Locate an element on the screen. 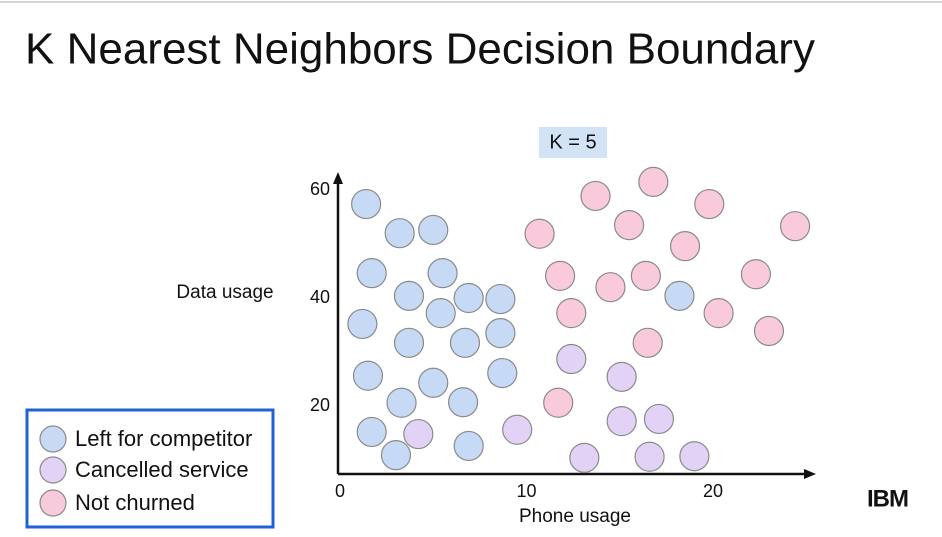 The height and width of the screenshot is (537, 942). x-tick-label: 0 is located at coordinates (340, 491).